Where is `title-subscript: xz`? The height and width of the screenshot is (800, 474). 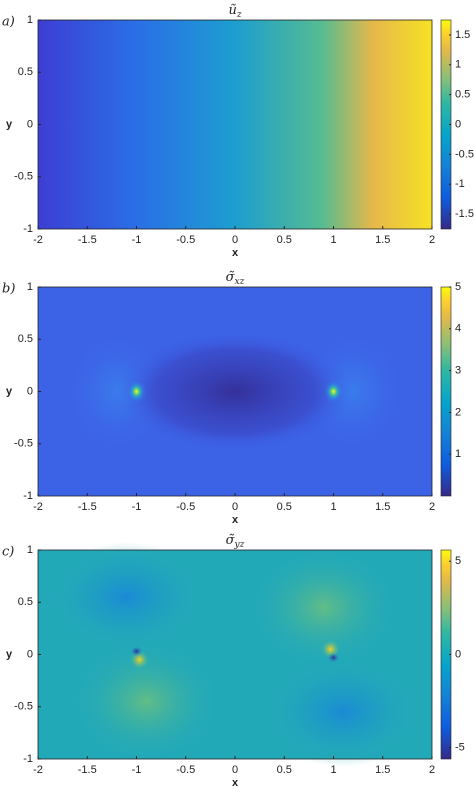
title-subscript: xz is located at coordinates (240, 282).